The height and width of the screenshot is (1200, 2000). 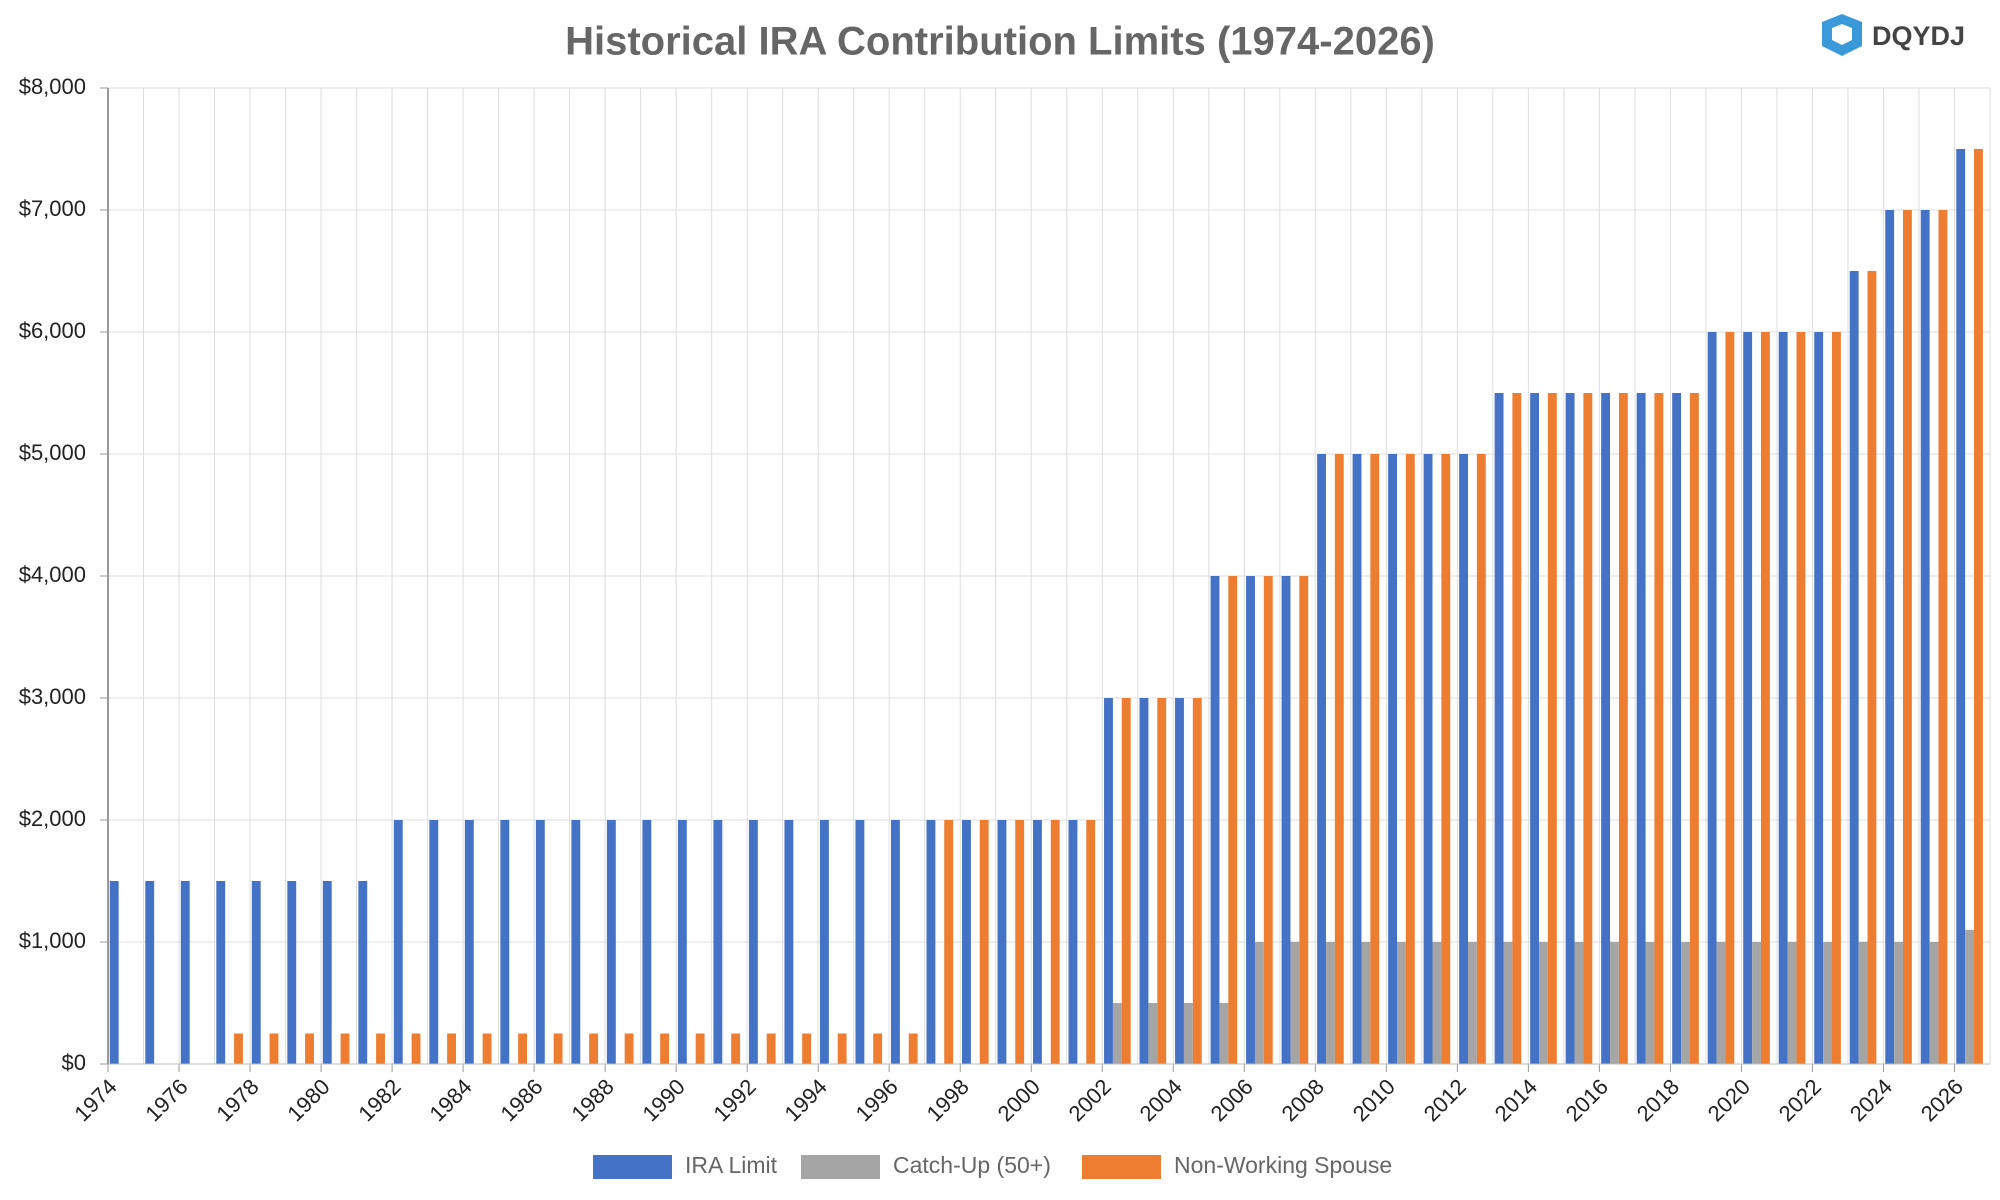 What do you see at coordinates (166, 1100) in the screenshot?
I see `x-tick-label: 1976` at bounding box center [166, 1100].